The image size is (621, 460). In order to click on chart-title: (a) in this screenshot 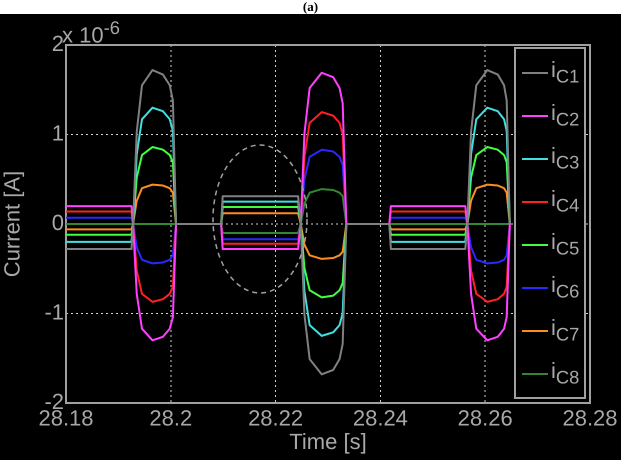, I will do `click(311, 7)`.